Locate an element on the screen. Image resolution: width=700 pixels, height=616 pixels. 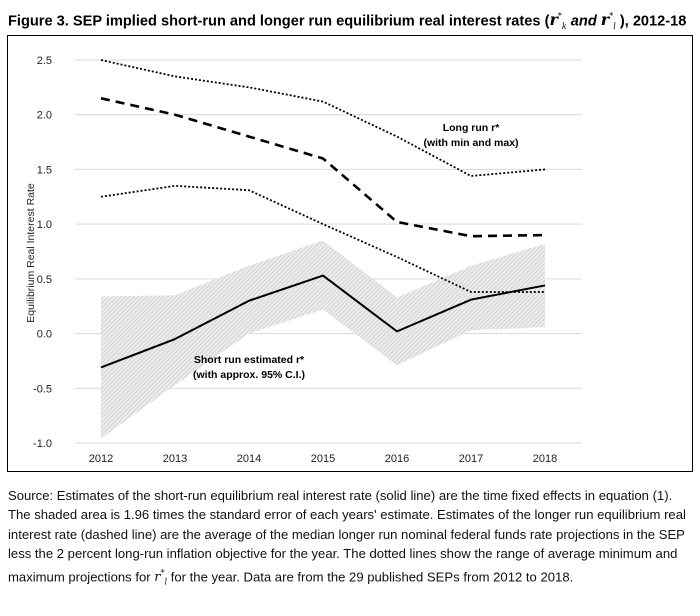
series-line-short-run-estimate is located at coordinates (323, 321).